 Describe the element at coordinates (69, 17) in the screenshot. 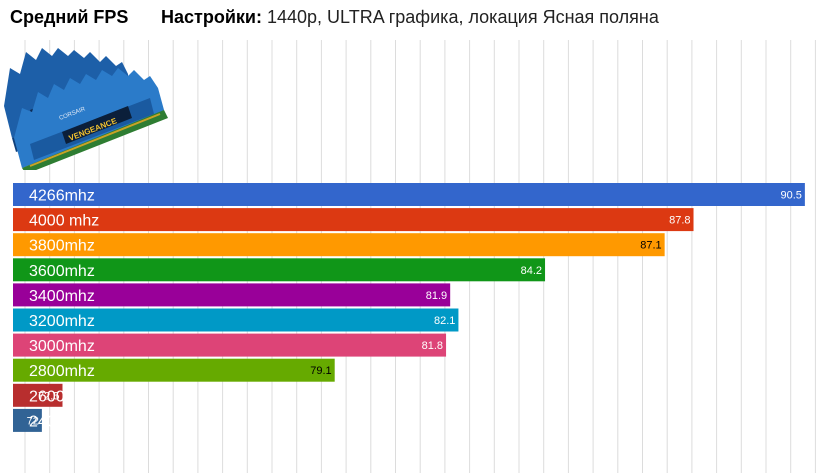

I see `chart-title: Средний FPS` at that location.